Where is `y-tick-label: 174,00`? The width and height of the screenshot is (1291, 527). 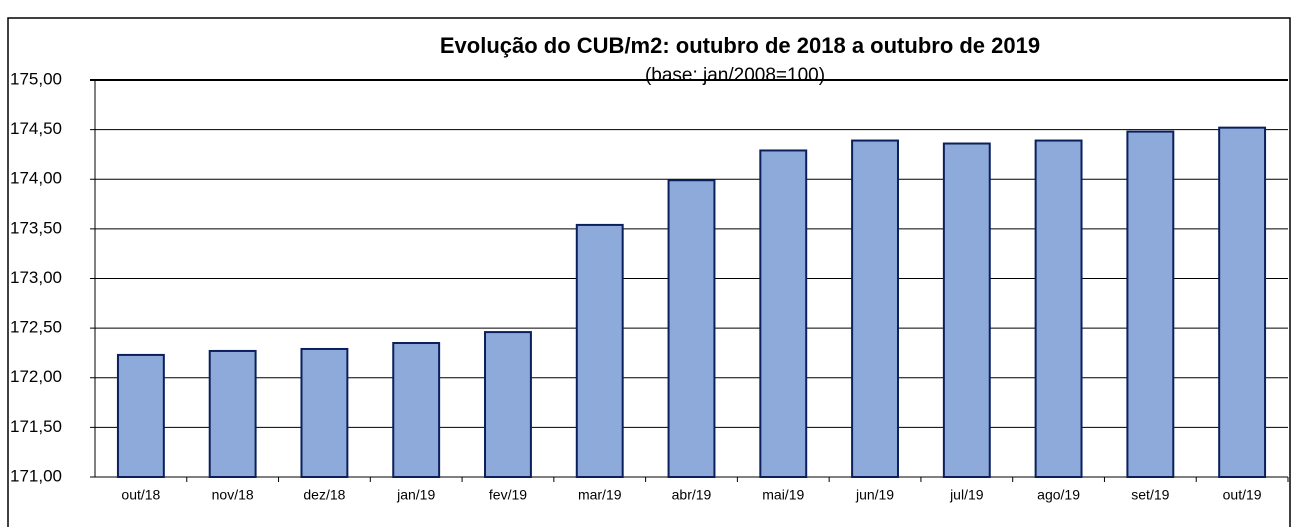 y-tick-label: 174,00 is located at coordinates (36, 178).